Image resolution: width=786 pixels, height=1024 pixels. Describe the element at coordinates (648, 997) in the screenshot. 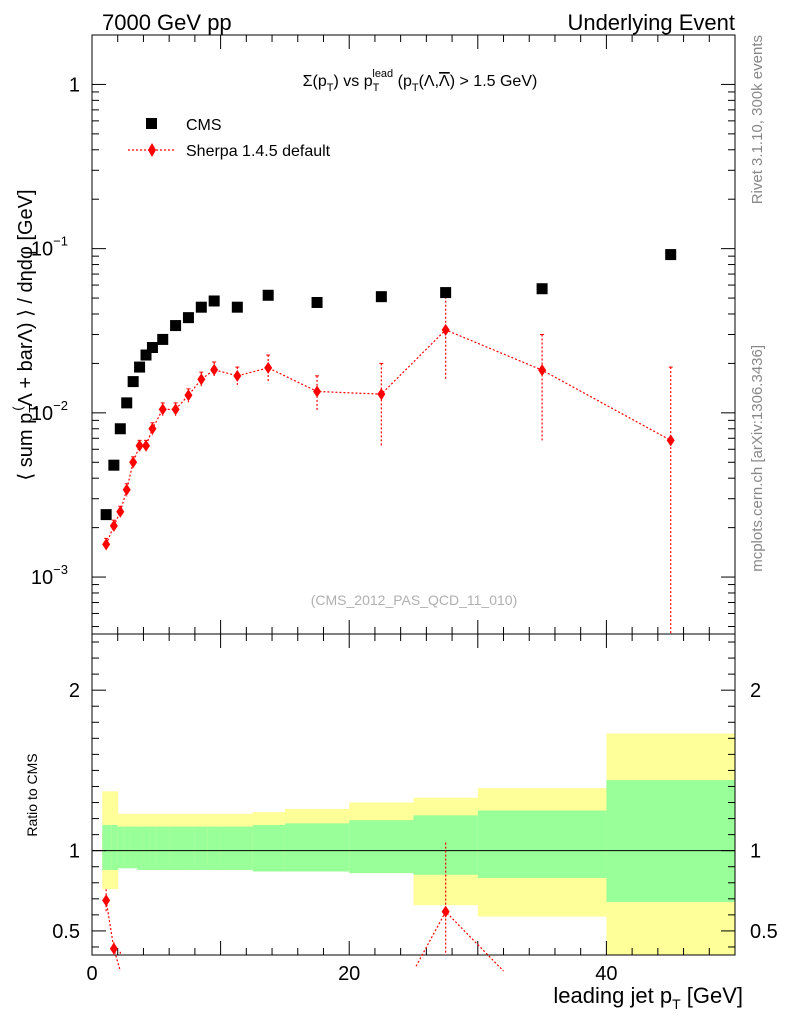

I see `xlabel: leading jet pT [GeV]` at that location.